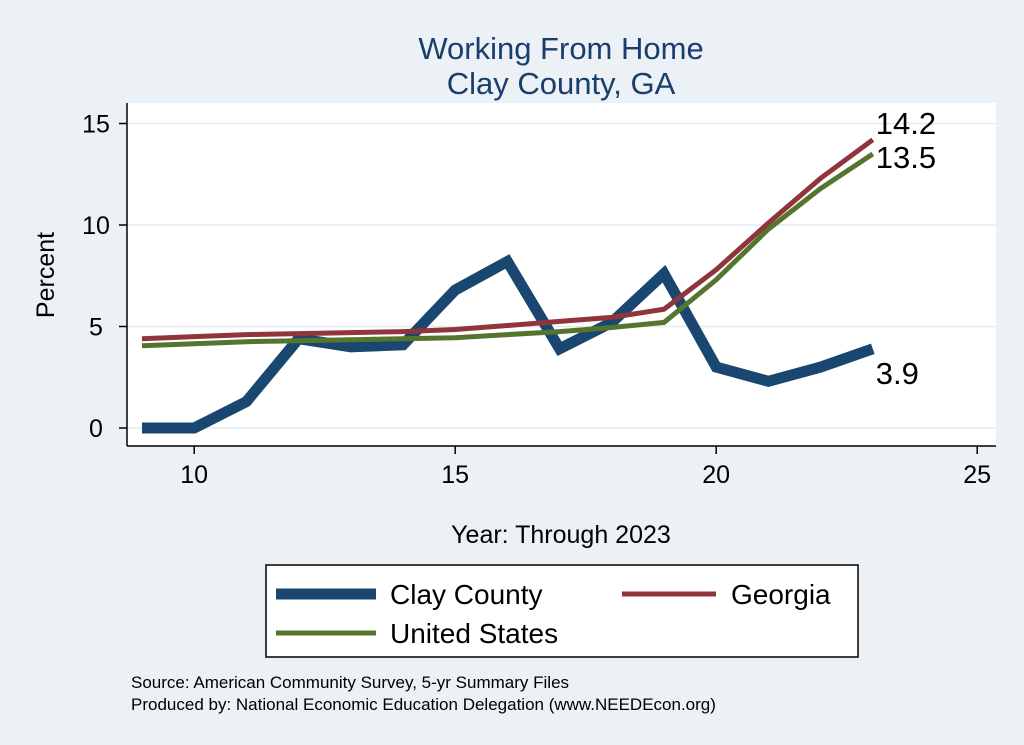 Image resolution: width=1024 pixels, height=745 pixels. Describe the element at coordinates (906, 123) in the screenshot. I see `end-label-georgia: 14.2` at that location.